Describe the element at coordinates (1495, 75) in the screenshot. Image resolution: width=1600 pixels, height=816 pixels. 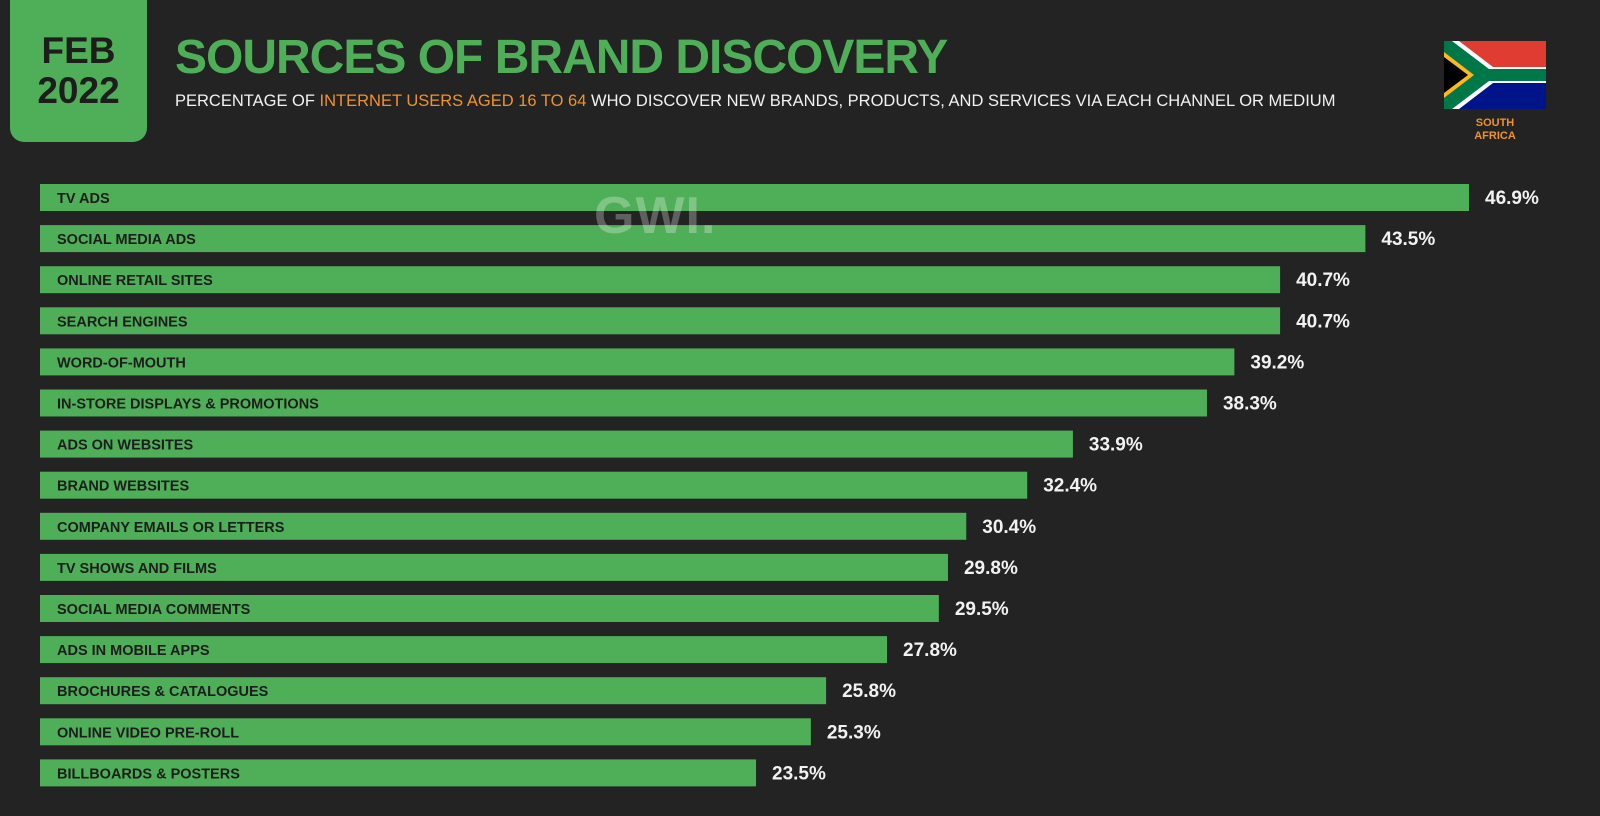
I see `south-africa-flag-icon` at that location.